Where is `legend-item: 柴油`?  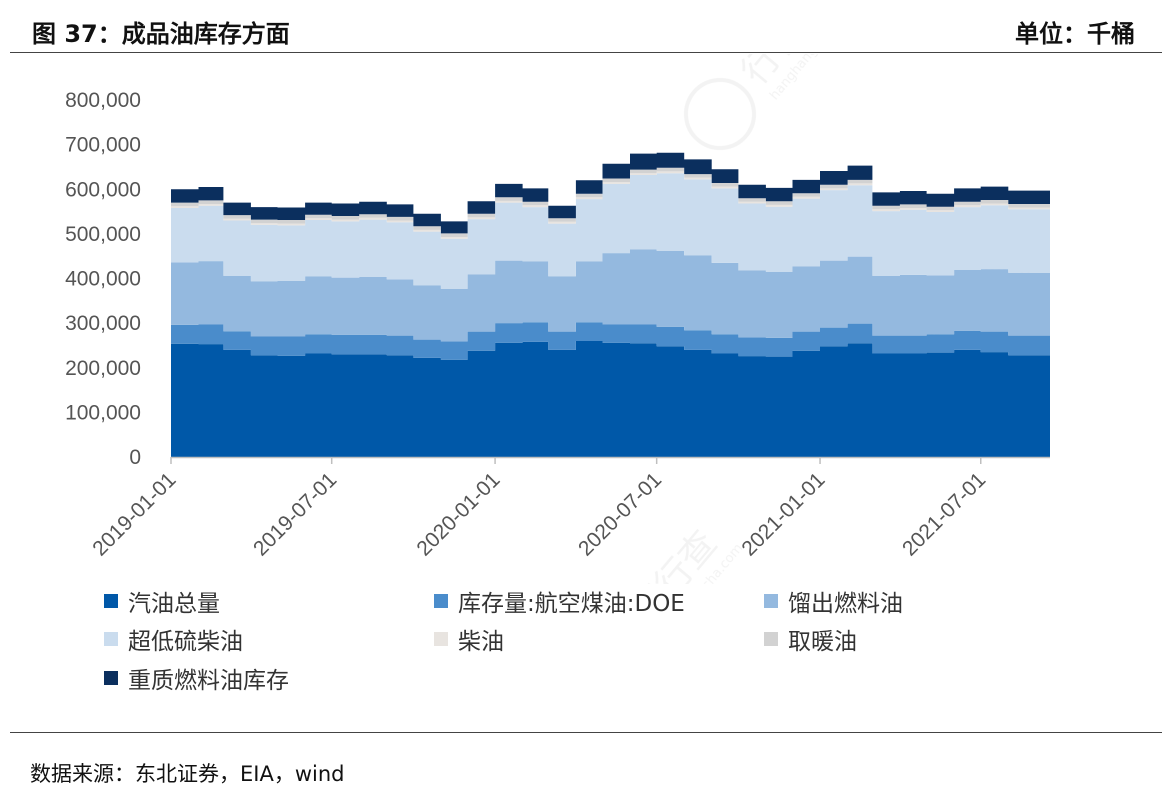
legend-item: 柴油 is located at coordinates (469, 639).